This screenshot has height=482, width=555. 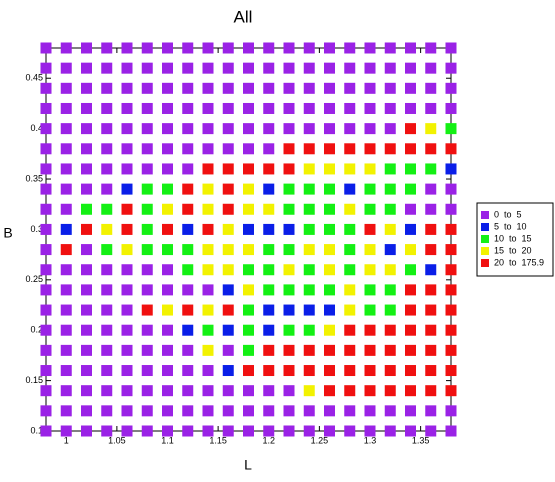 I want to click on x-tick-label: 1.1, so click(x=167, y=440).